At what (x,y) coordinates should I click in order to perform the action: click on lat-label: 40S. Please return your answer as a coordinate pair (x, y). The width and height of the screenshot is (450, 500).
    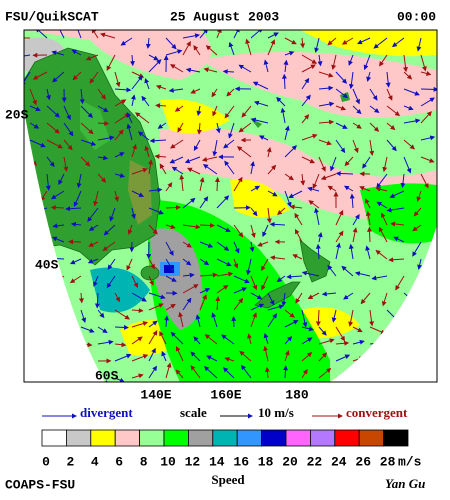
    Looking at the image, I should click on (47, 264).